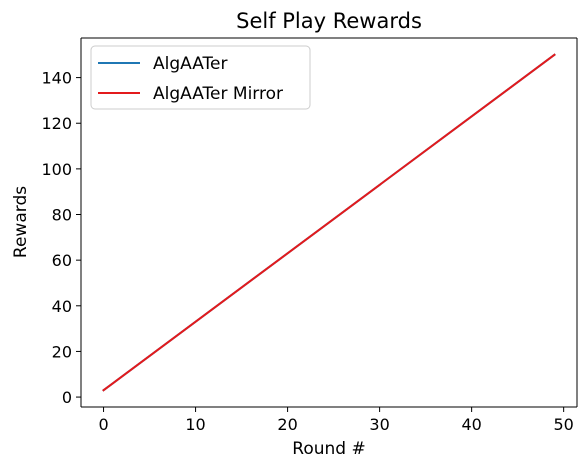 Image resolution: width=587 pixels, height=469 pixels. What do you see at coordinates (21, 222) in the screenshot?
I see `y-axis-label: Rewards` at bounding box center [21, 222].